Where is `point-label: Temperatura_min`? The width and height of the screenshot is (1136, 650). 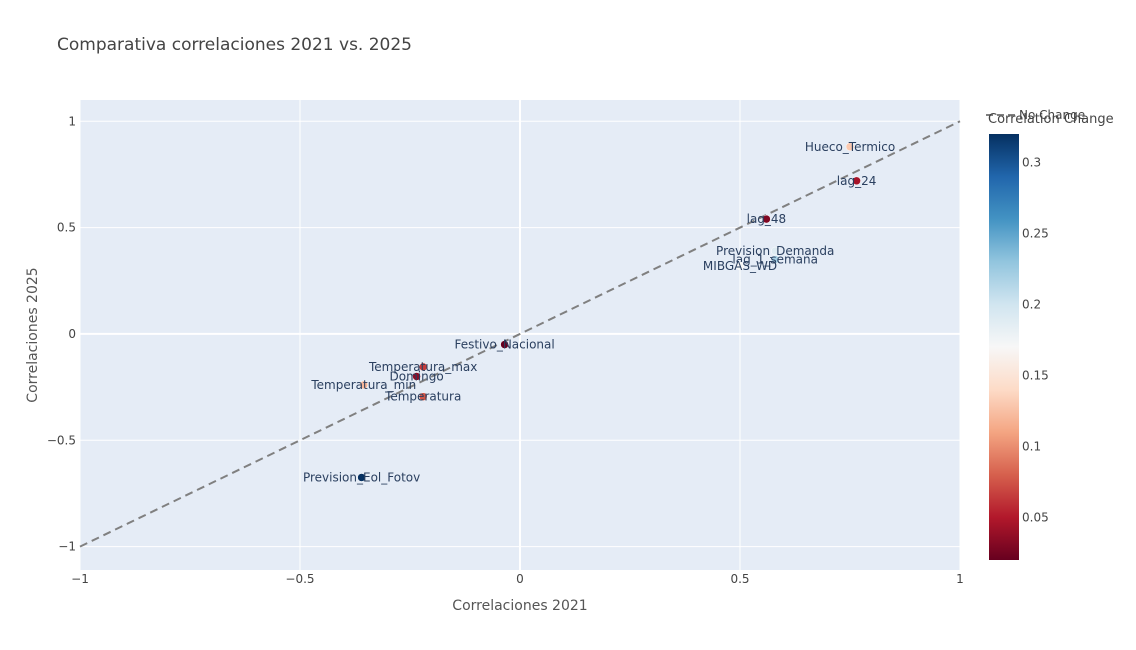 point-label: Temperatura_min is located at coordinates (363, 385).